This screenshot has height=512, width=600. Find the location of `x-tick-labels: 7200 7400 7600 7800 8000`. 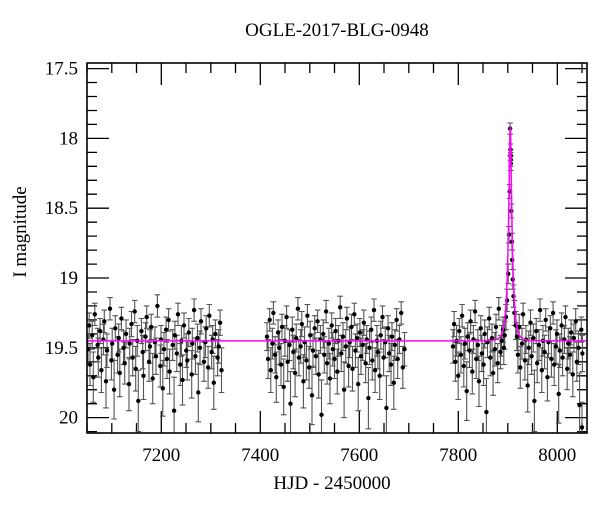

x-tick-labels: 7200 7400 7600 7800 8000 is located at coordinates (359, 455).